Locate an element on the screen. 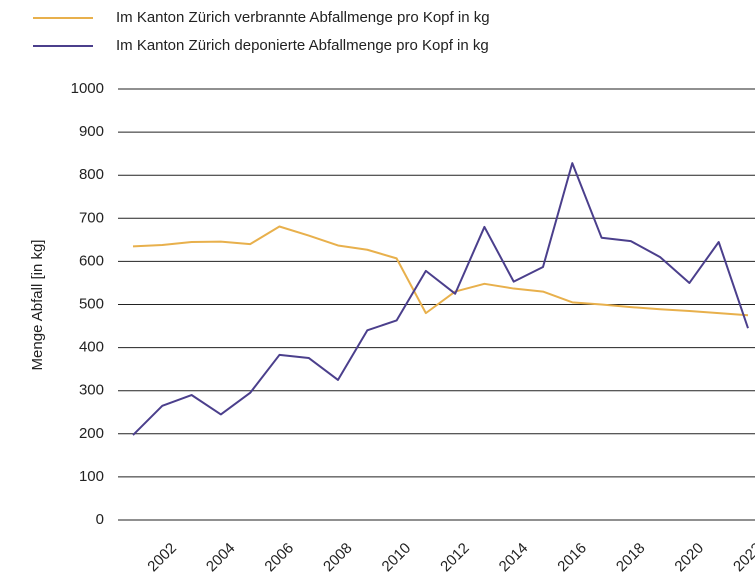  y-tick-label: 400 is located at coordinates (91, 347).